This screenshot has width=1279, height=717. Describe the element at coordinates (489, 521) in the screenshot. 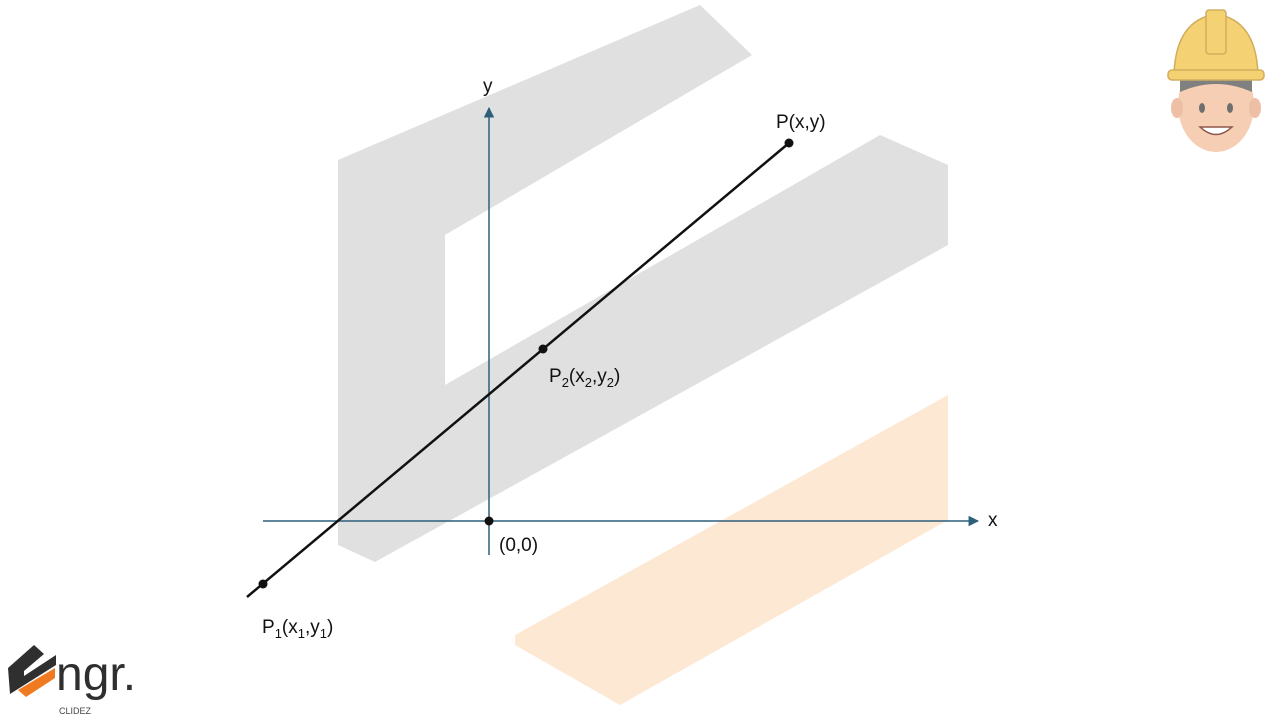

I see `origin-point` at that location.